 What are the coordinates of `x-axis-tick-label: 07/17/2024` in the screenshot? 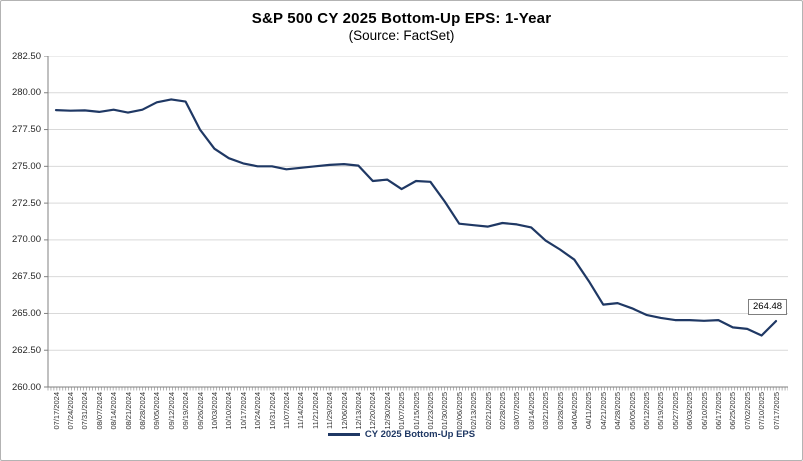 It's located at (56, 411).